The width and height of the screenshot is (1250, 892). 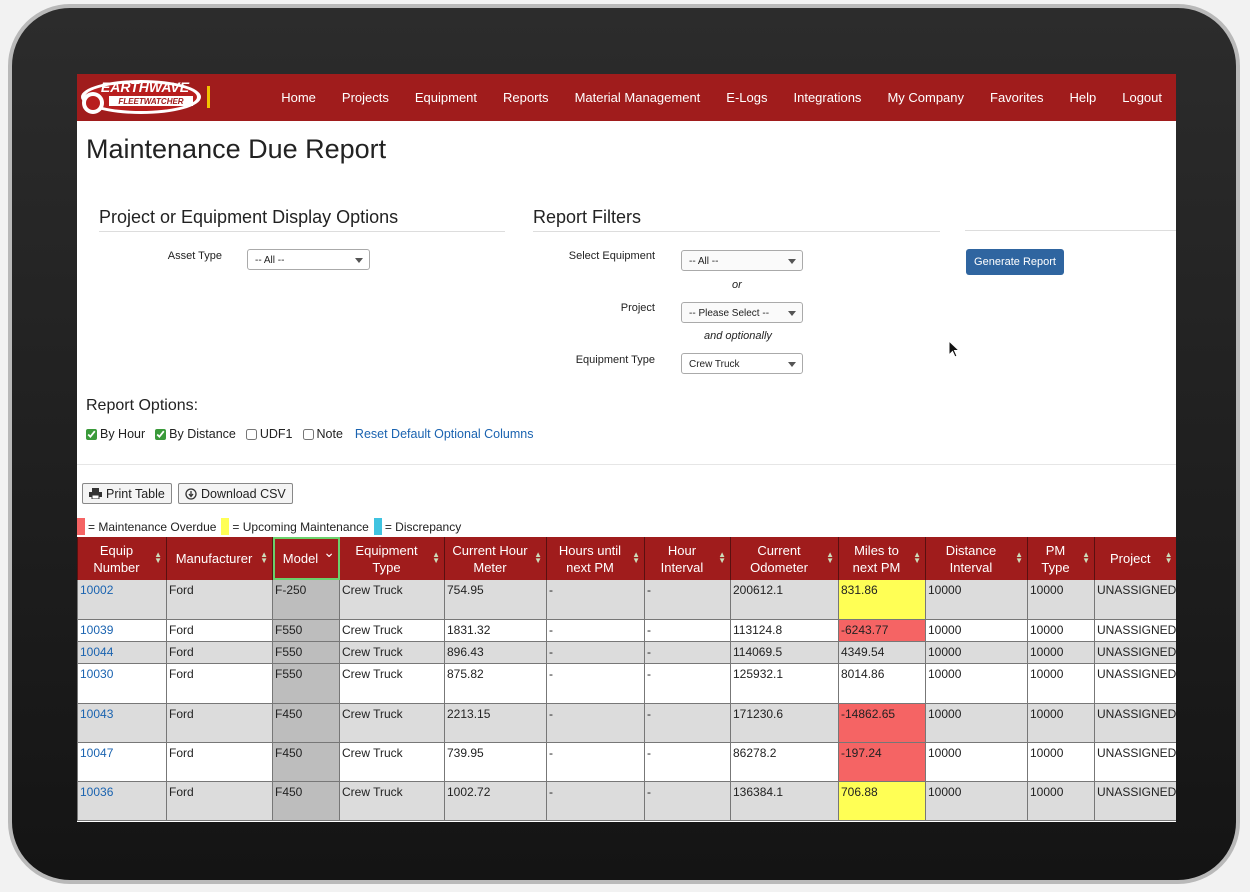 What do you see at coordinates (954, 349) in the screenshot?
I see `mouse-cursor` at bounding box center [954, 349].